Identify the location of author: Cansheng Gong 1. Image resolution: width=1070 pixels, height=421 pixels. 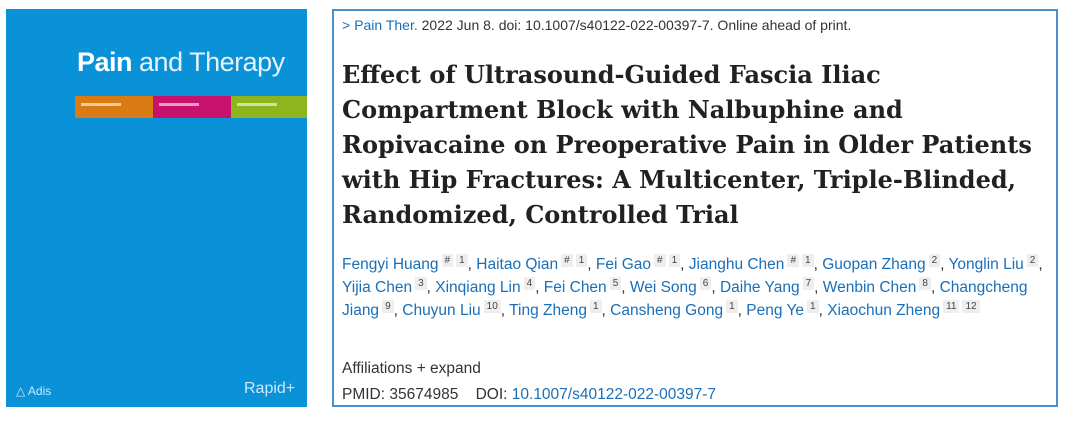
(674, 309).